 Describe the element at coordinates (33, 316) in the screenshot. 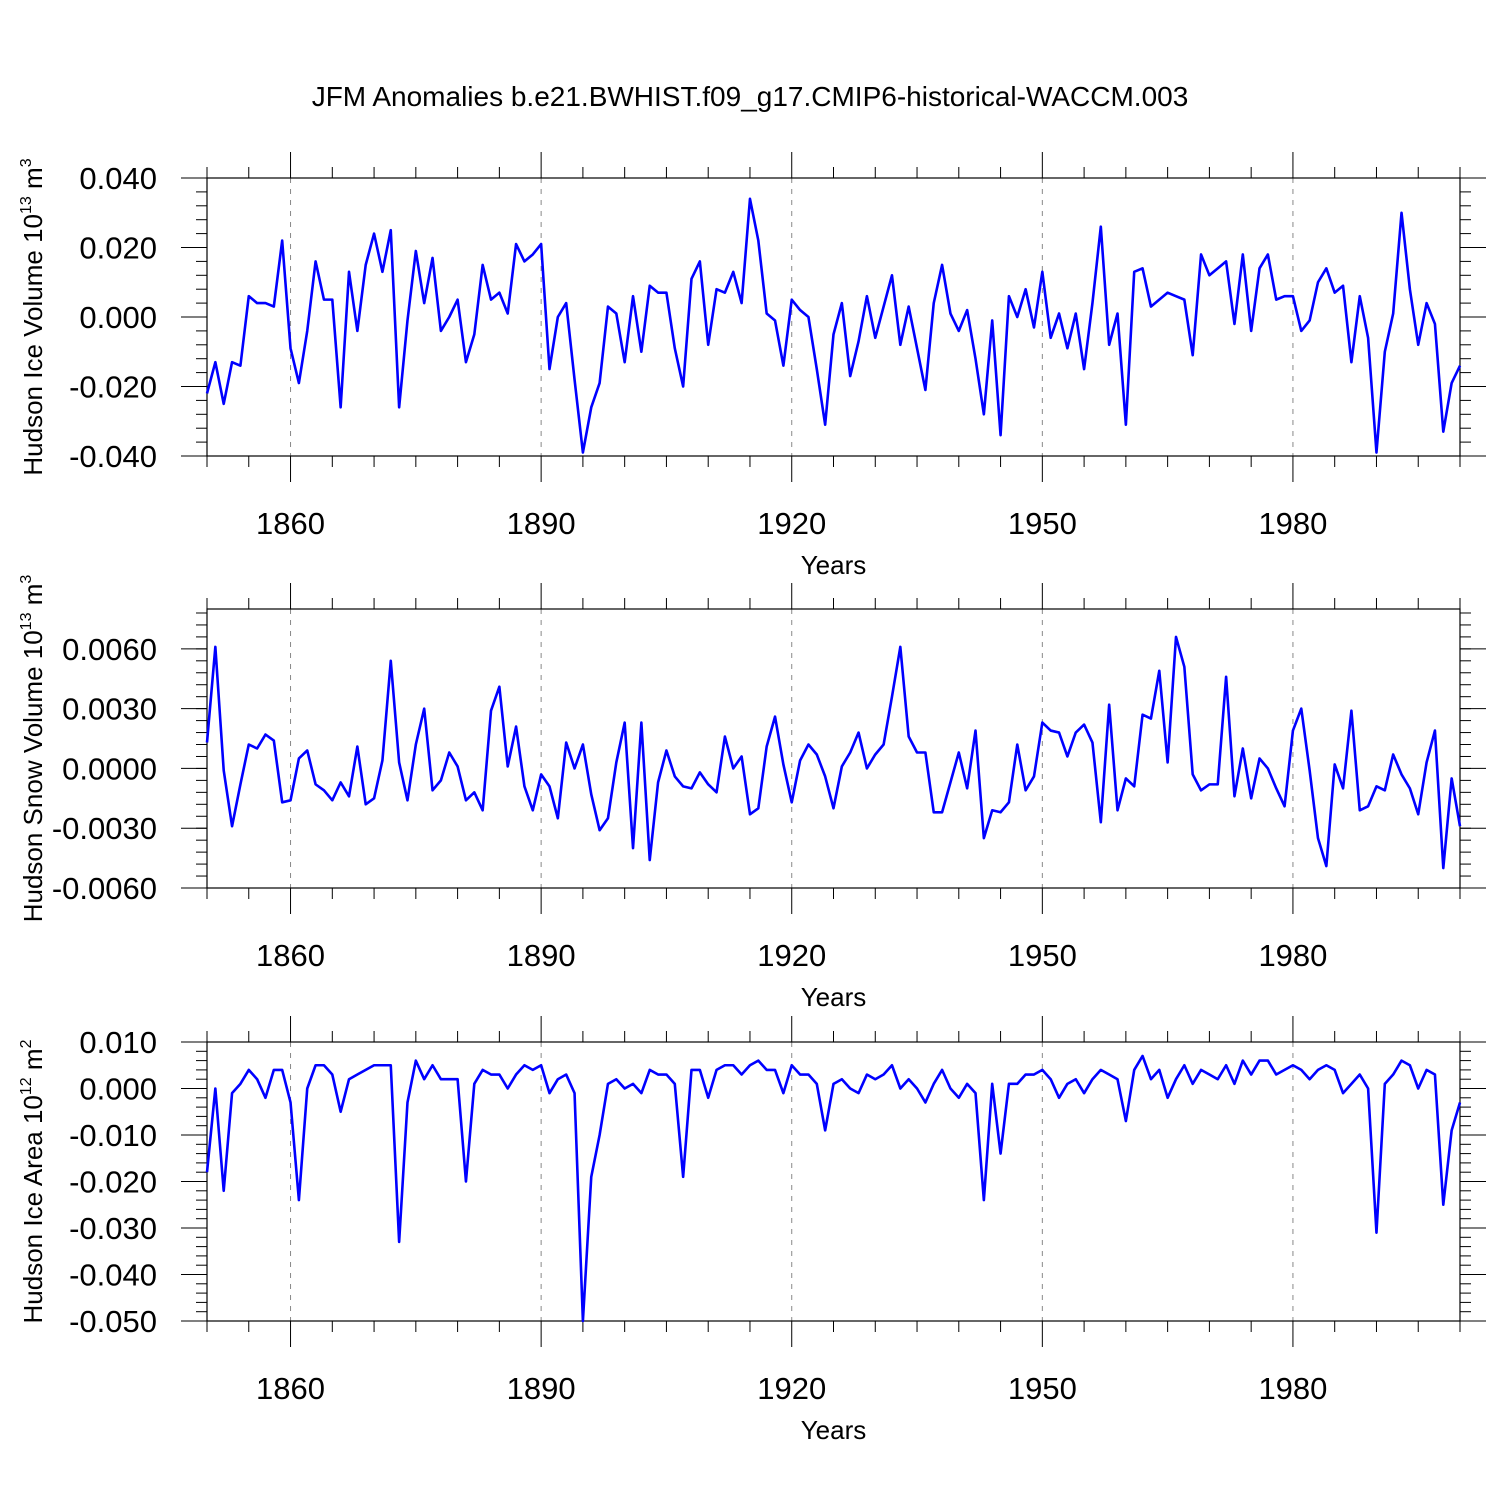

I see `y-axis-title: Hudson Ice Volume 1013 m3` at that location.